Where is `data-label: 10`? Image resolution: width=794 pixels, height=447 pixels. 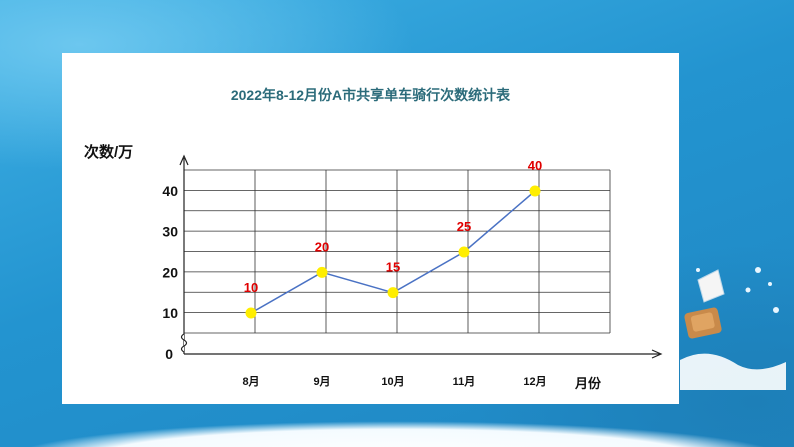
data-label: 10 is located at coordinates (251, 287).